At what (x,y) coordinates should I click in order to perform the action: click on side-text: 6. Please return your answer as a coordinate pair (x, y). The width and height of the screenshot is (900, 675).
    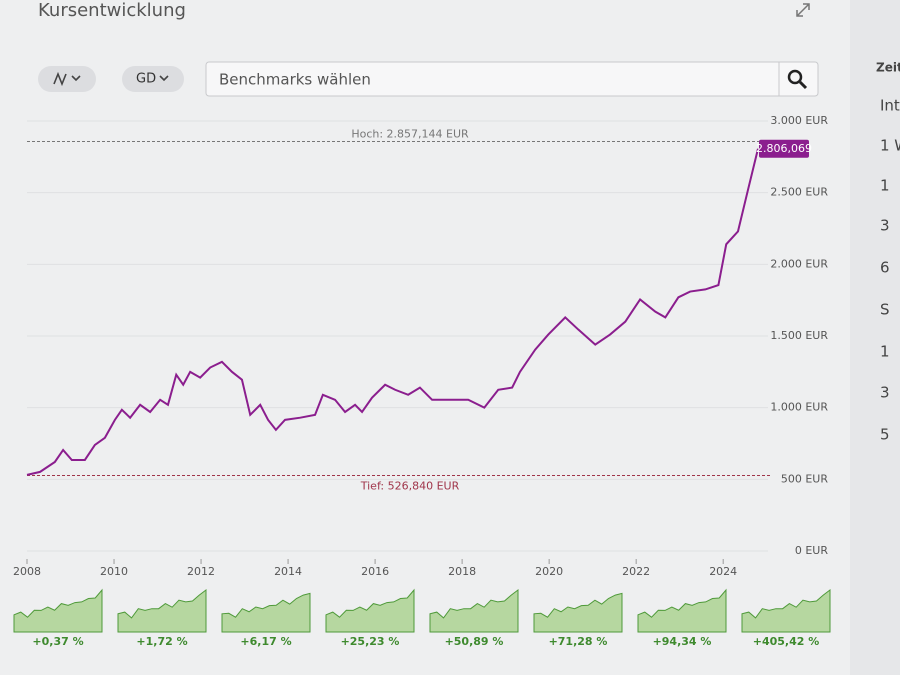
    Looking at the image, I should click on (885, 268).